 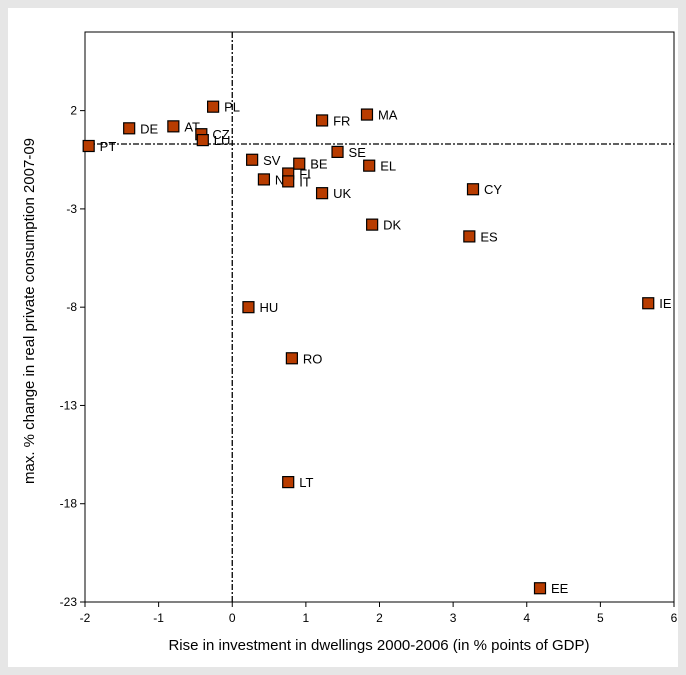 I want to click on point-cy, so click(x=473, y=189).